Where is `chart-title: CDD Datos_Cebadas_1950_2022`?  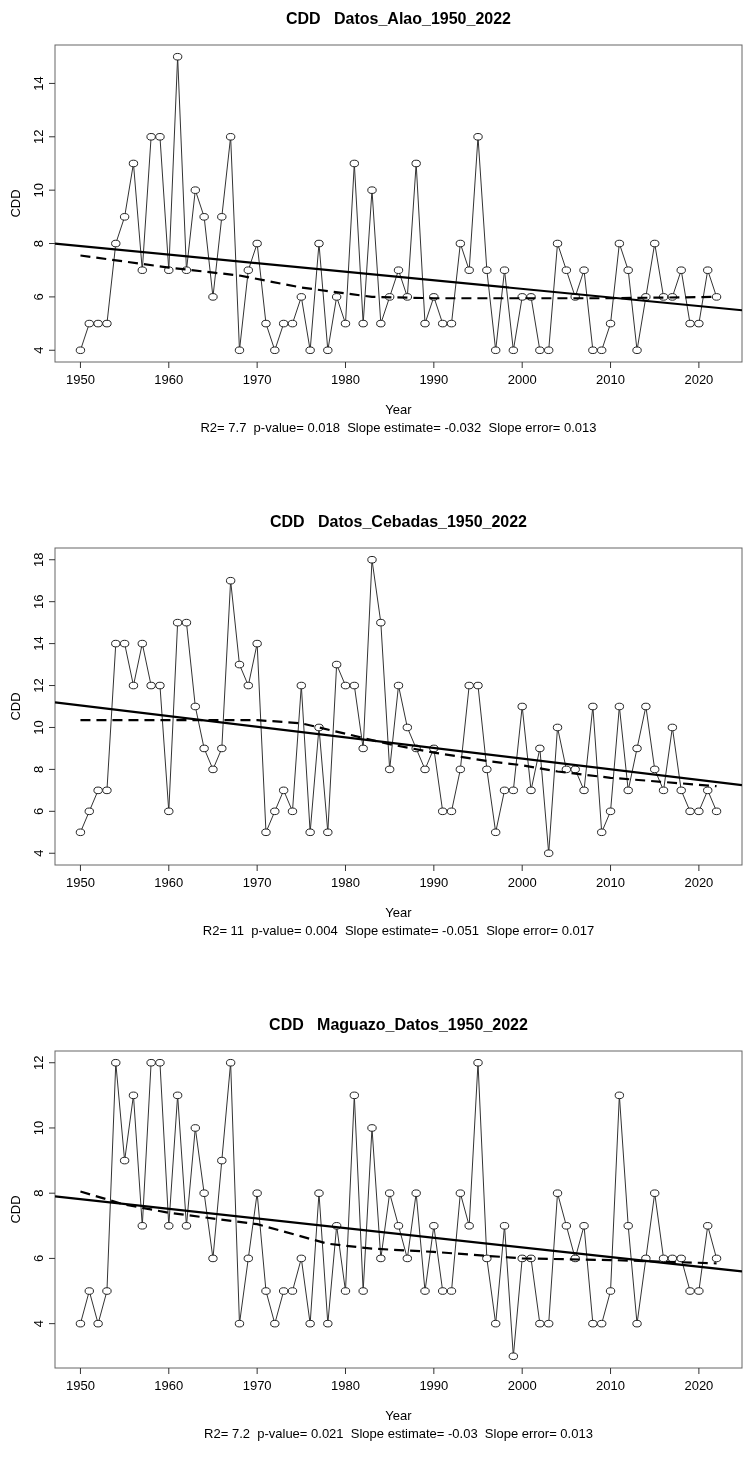 chart-title: CDD Datos_Cebadas_1950_2022 is located at coordinates (398, 521).